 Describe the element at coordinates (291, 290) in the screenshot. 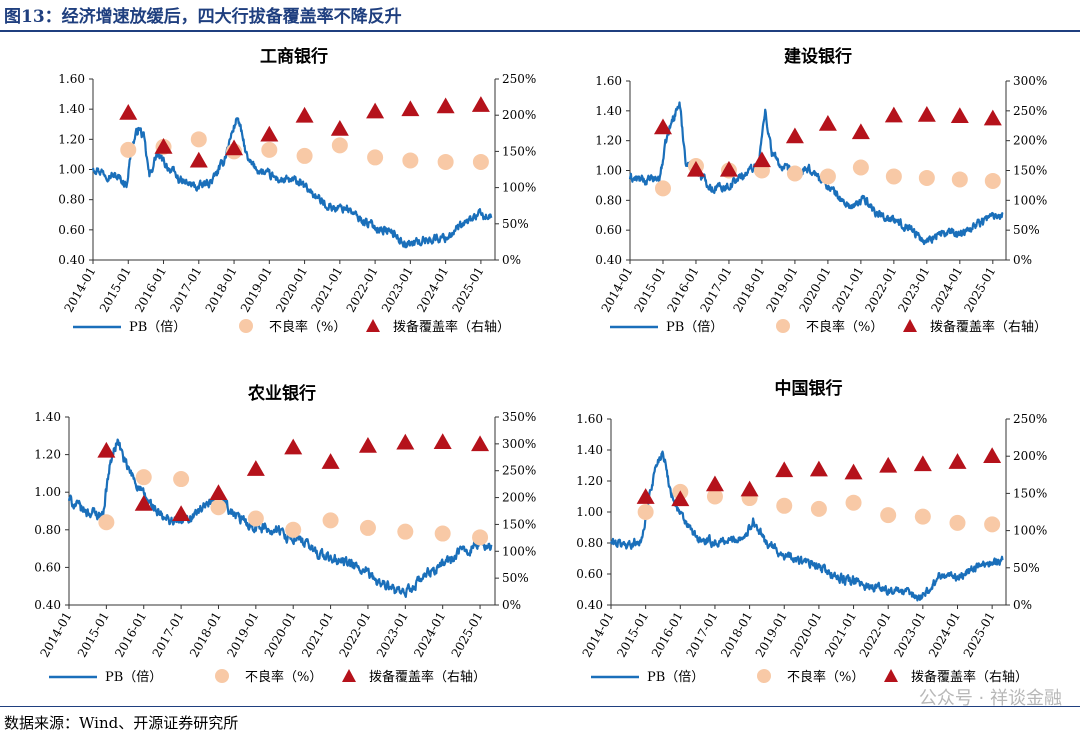

I see `x-tick-label: 2020-01` at that location.